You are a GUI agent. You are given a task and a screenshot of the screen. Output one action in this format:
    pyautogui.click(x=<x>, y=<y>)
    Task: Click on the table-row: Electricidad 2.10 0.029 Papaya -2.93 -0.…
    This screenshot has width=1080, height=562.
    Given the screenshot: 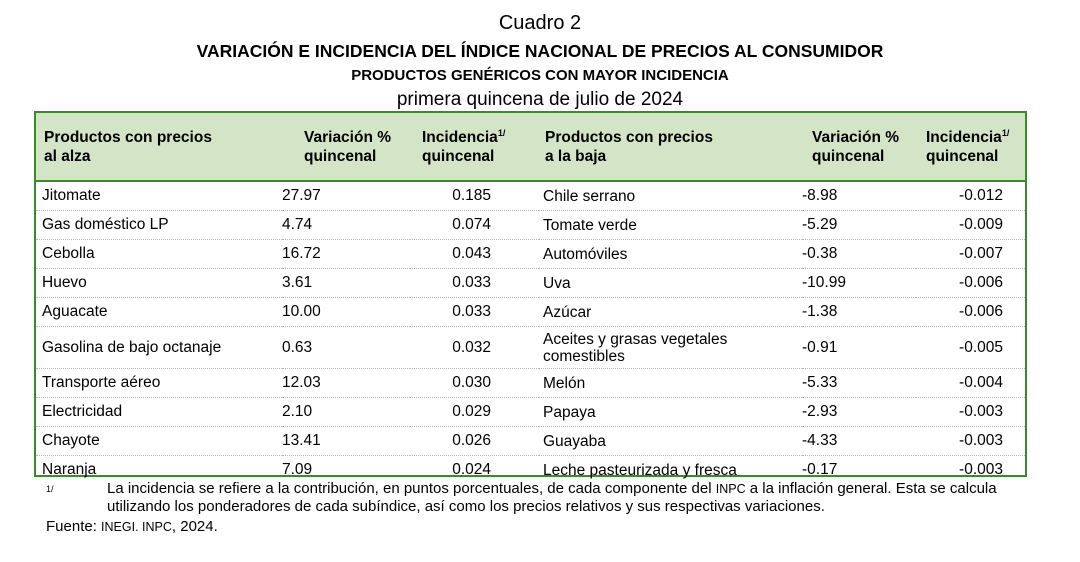 What is the action you would take?
    pyautogui.click(x=530, y=412)
    